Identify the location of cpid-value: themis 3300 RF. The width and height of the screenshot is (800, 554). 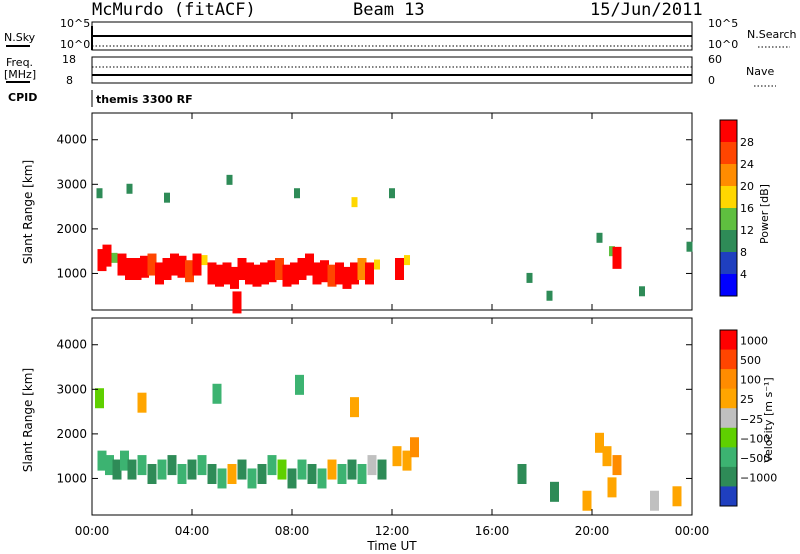
(144, 99).